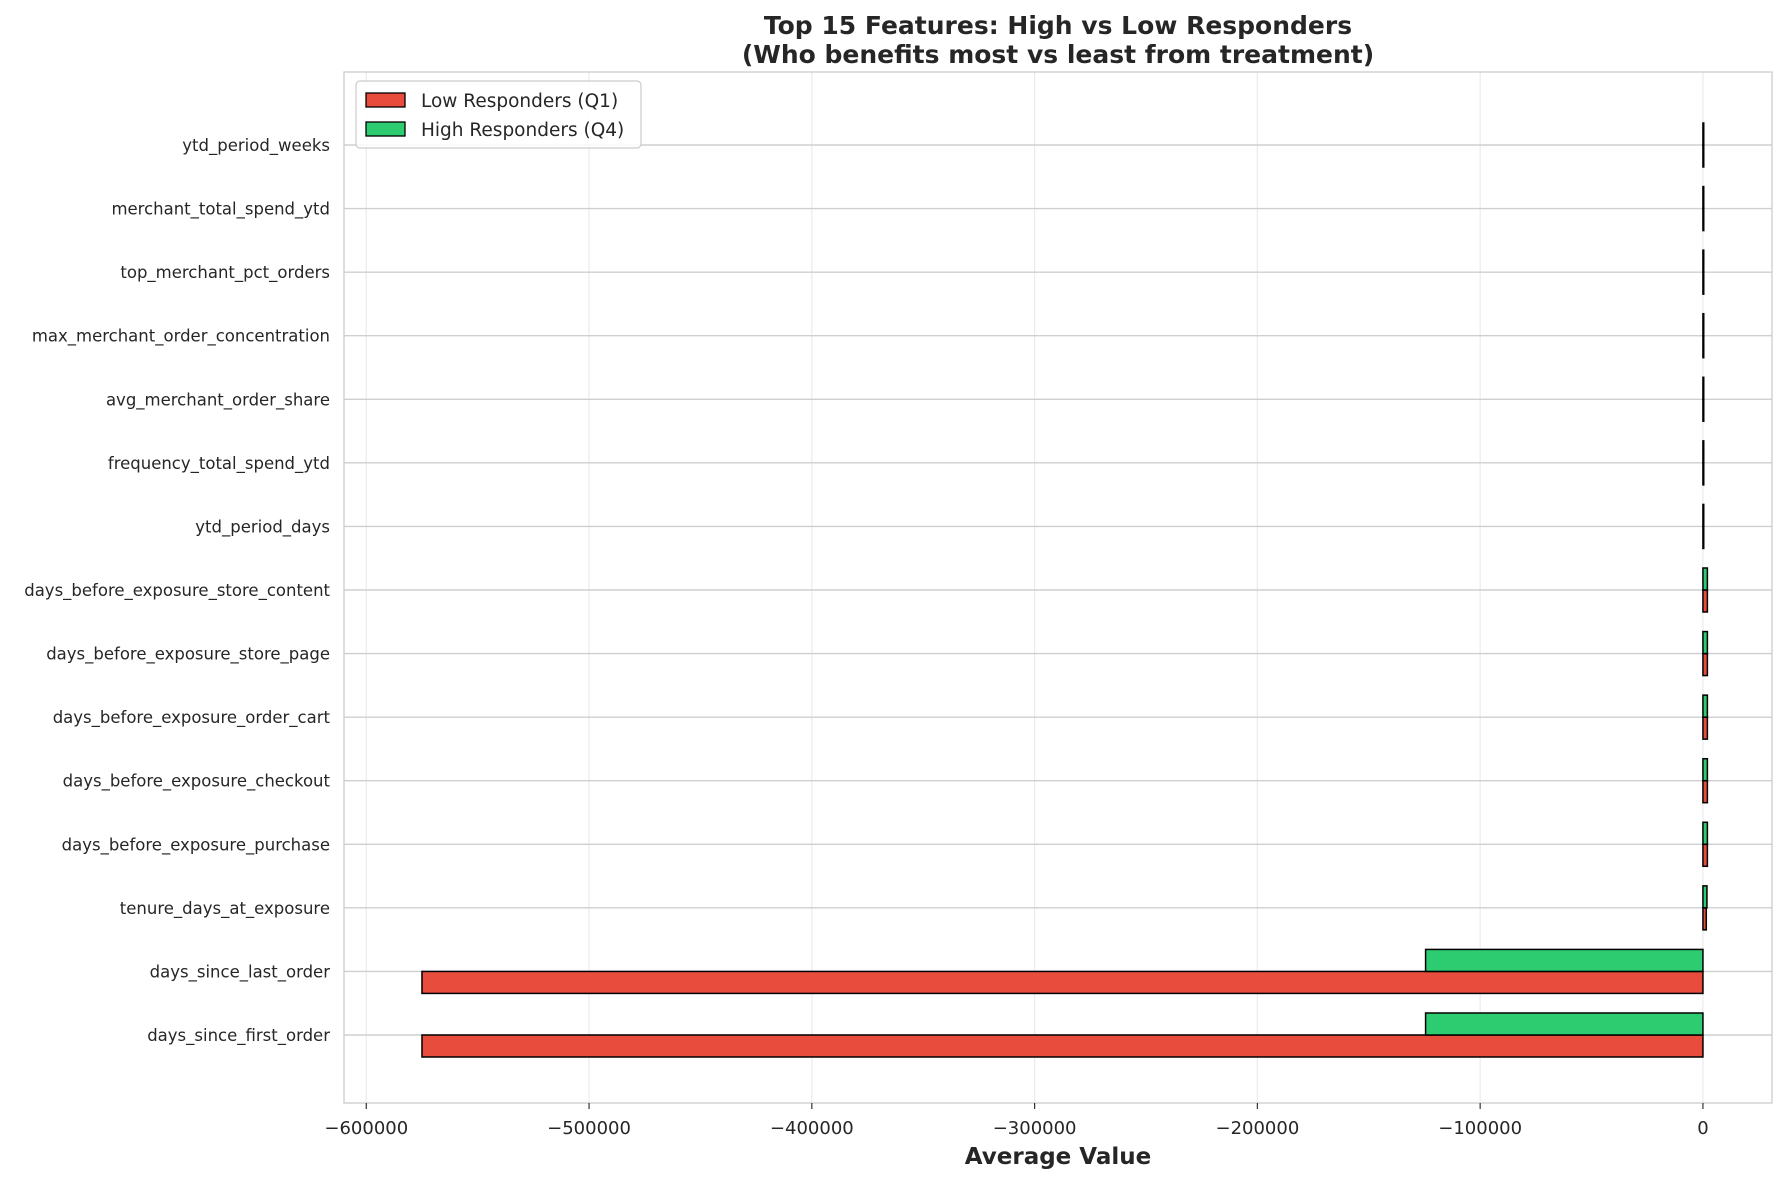 This screenshot has height=1186, width=1785. I want to click on y-tick-label-ytd-period-weeks: ytd_period_weeks, so click(256, 146).